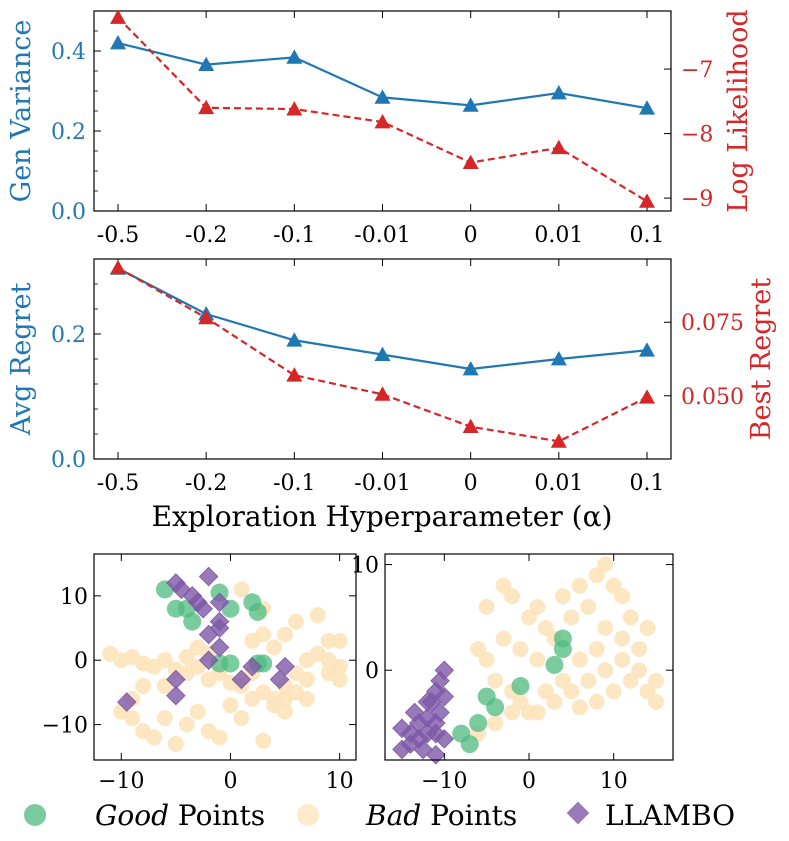 The height and width of the screenshot is (841, 789). I want to click on panel2-y2label: Best Regret, so click(761, 359).